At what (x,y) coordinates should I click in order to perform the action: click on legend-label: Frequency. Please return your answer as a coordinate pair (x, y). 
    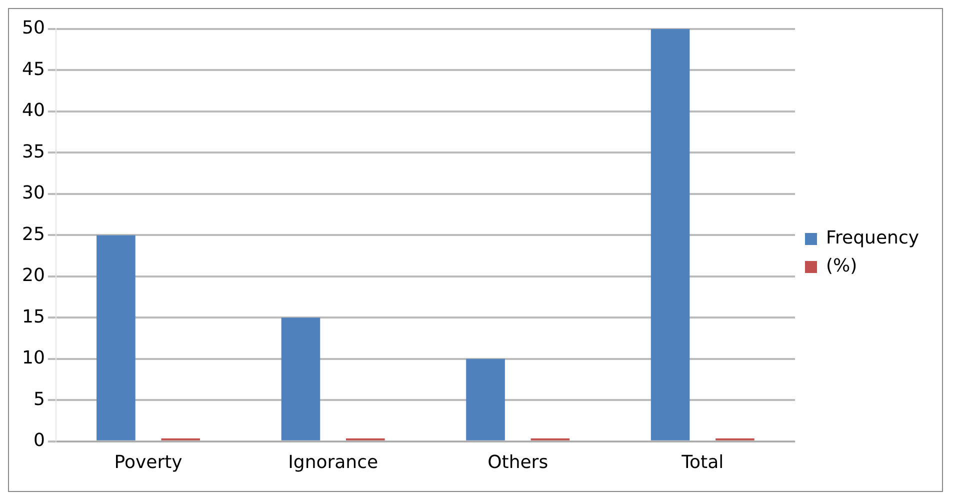
    Looking at the image, I should click on (873, 238).